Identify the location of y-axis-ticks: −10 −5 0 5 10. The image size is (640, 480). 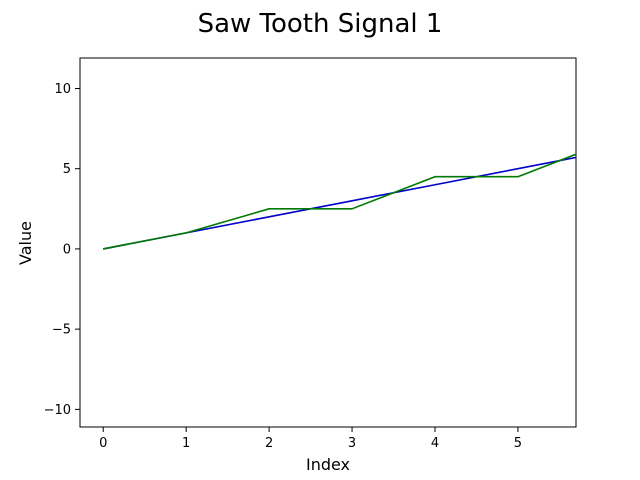
(62, 250).